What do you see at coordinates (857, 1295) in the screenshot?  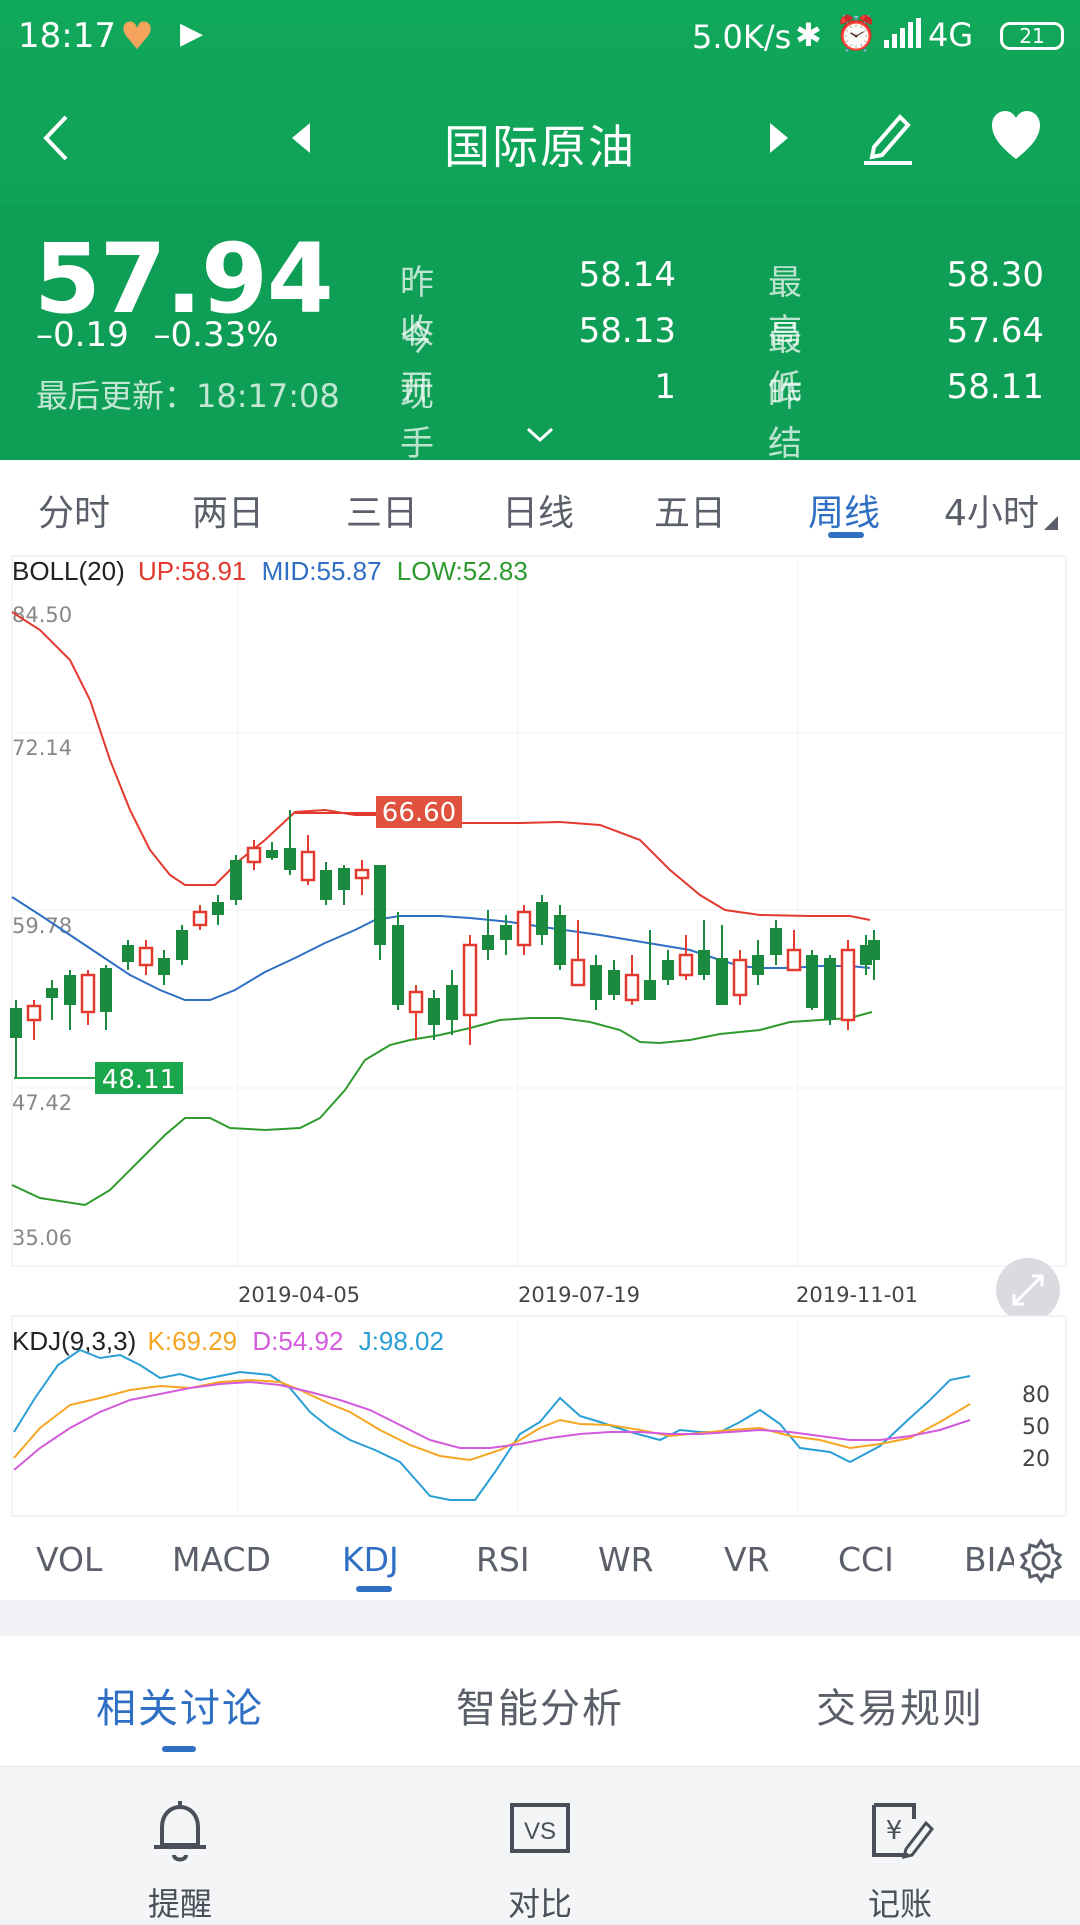 I see `date-axis-label: 2019-11-01` at bounding box center [857, 1295].